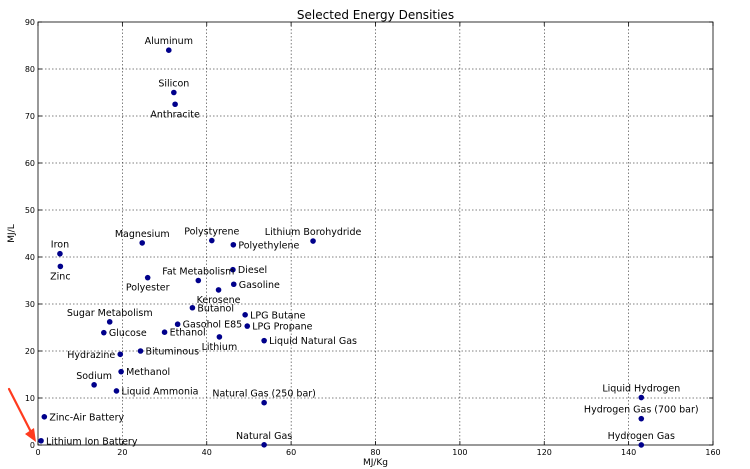 The width and height of the screenshot is (750, 469). Describe the element at coordinates (169, 41) in the screenshot. I see `data-point-label: Aluminum` at that location.